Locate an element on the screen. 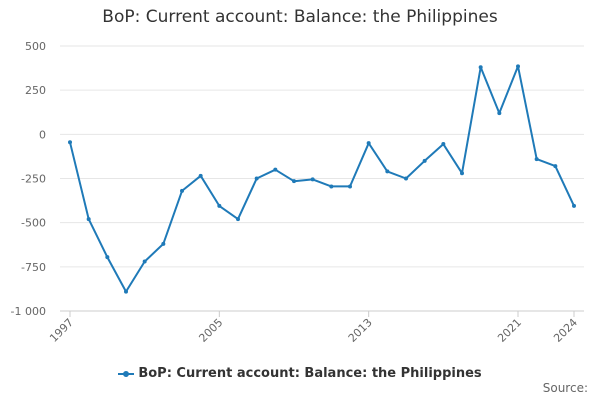 The image size is (600, 400). y-tick-label: 500 is located at coordinates (35, 46).